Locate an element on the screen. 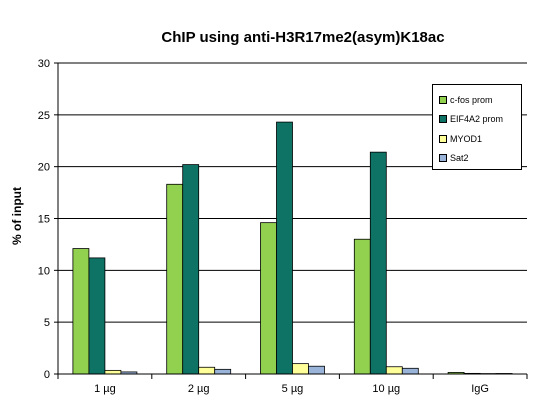 The image size is (540, 406). y-tick-label: 5 is located at coordinates (47, 323).